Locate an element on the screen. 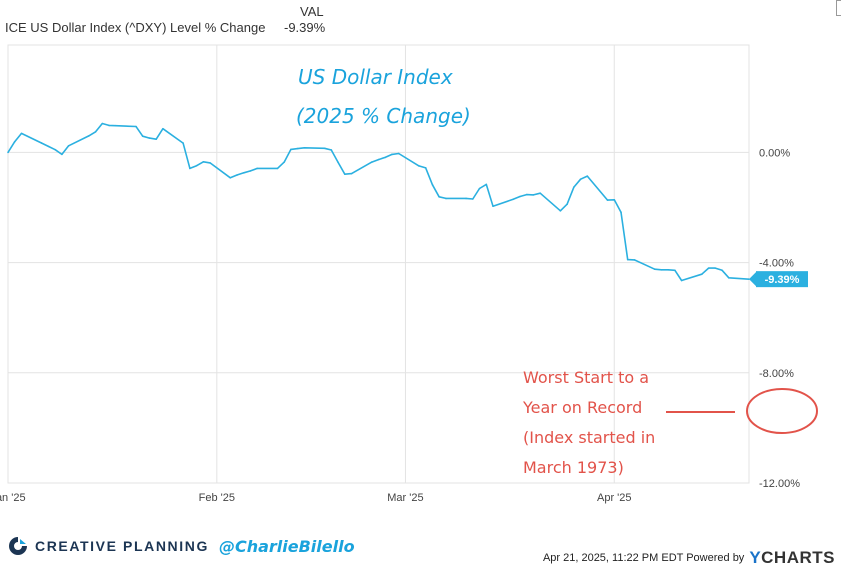 Image resolution: width=841 pixels, height=568 pixels. annotation-line-1: Worst Start to a is located at coordinates (586, 377).